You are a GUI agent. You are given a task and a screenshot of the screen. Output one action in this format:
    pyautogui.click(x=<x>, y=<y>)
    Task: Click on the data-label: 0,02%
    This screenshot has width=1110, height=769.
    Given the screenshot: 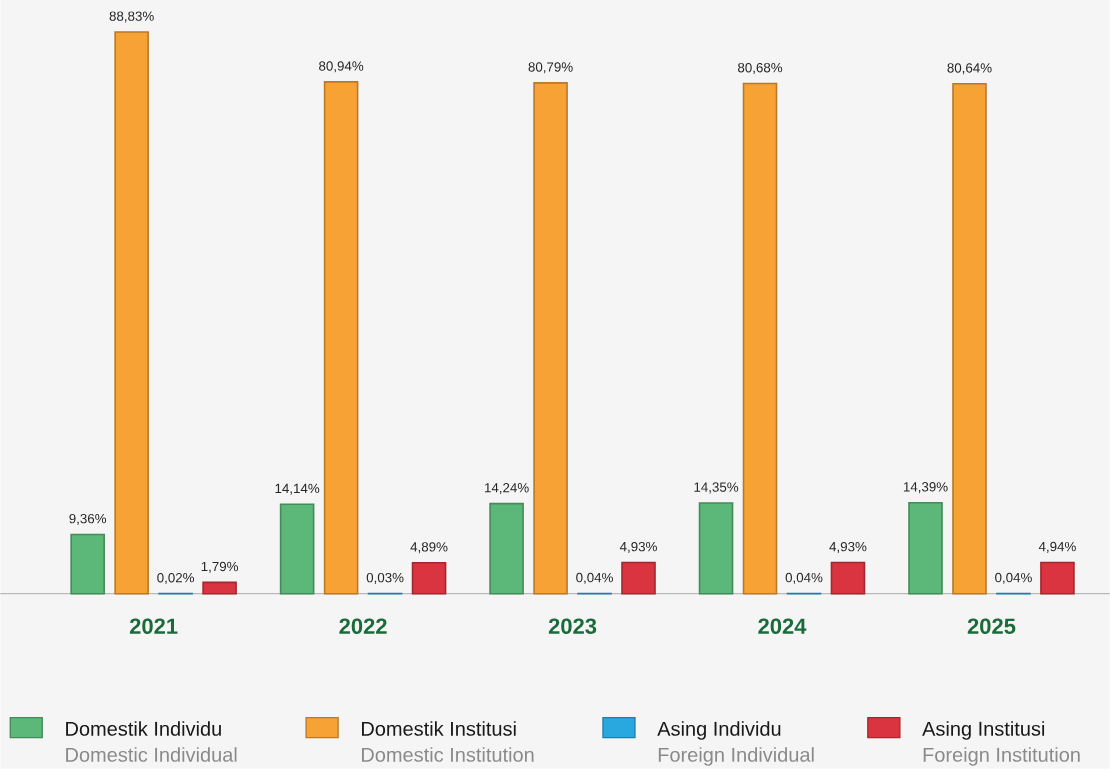 What is the action you would take?
    pyautogui.click(x=176, y=579)
    